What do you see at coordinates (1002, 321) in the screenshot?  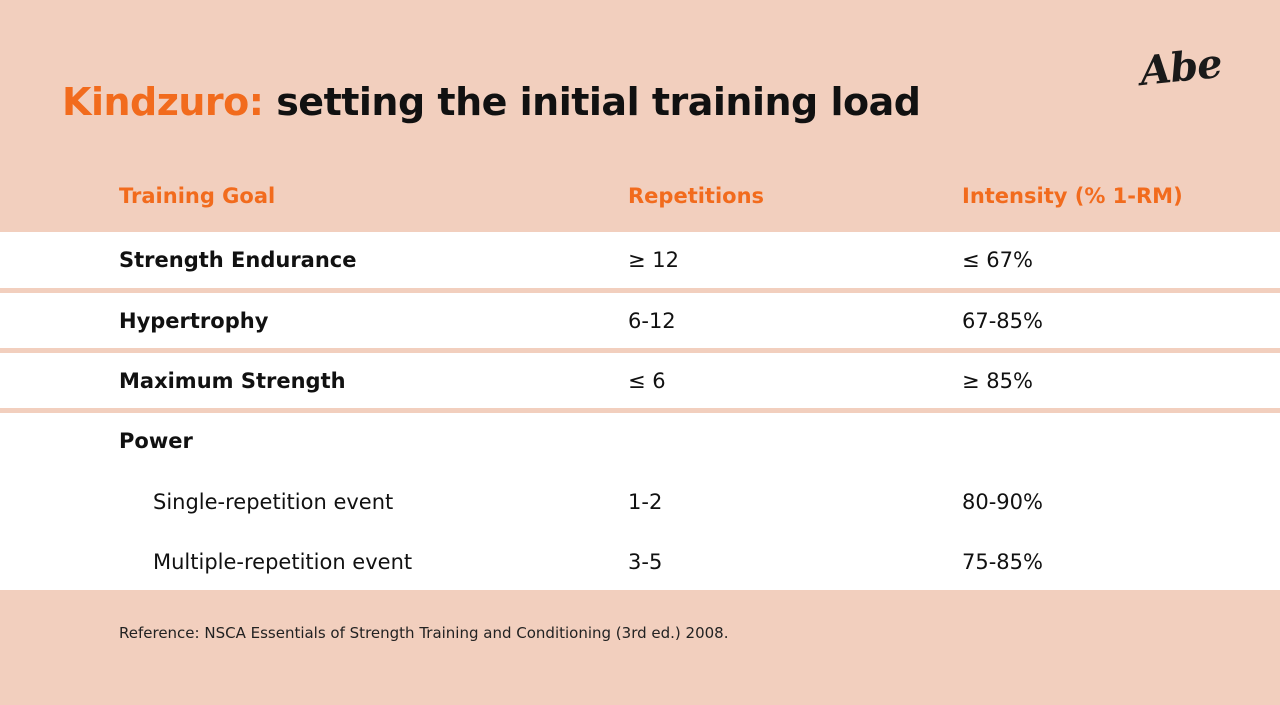 I see `row-intensity: 67-85%` at bounding box center [1002, 321].